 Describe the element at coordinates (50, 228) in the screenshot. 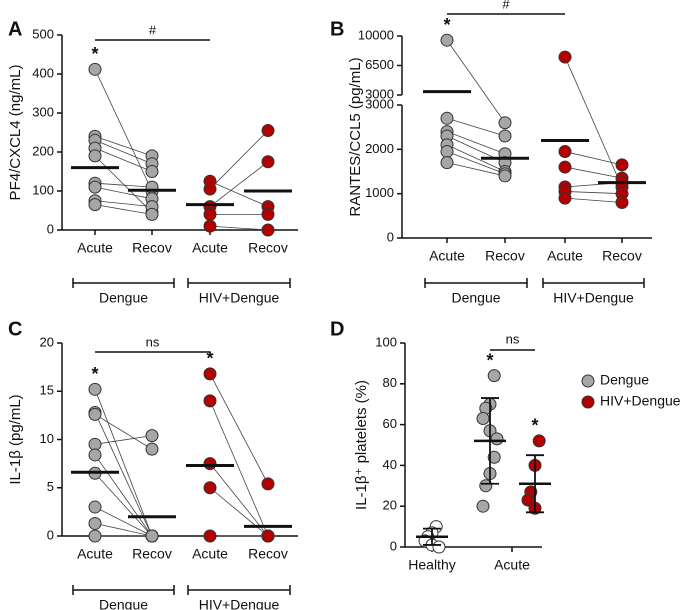

I see `y-tick-label: 0` at that location.